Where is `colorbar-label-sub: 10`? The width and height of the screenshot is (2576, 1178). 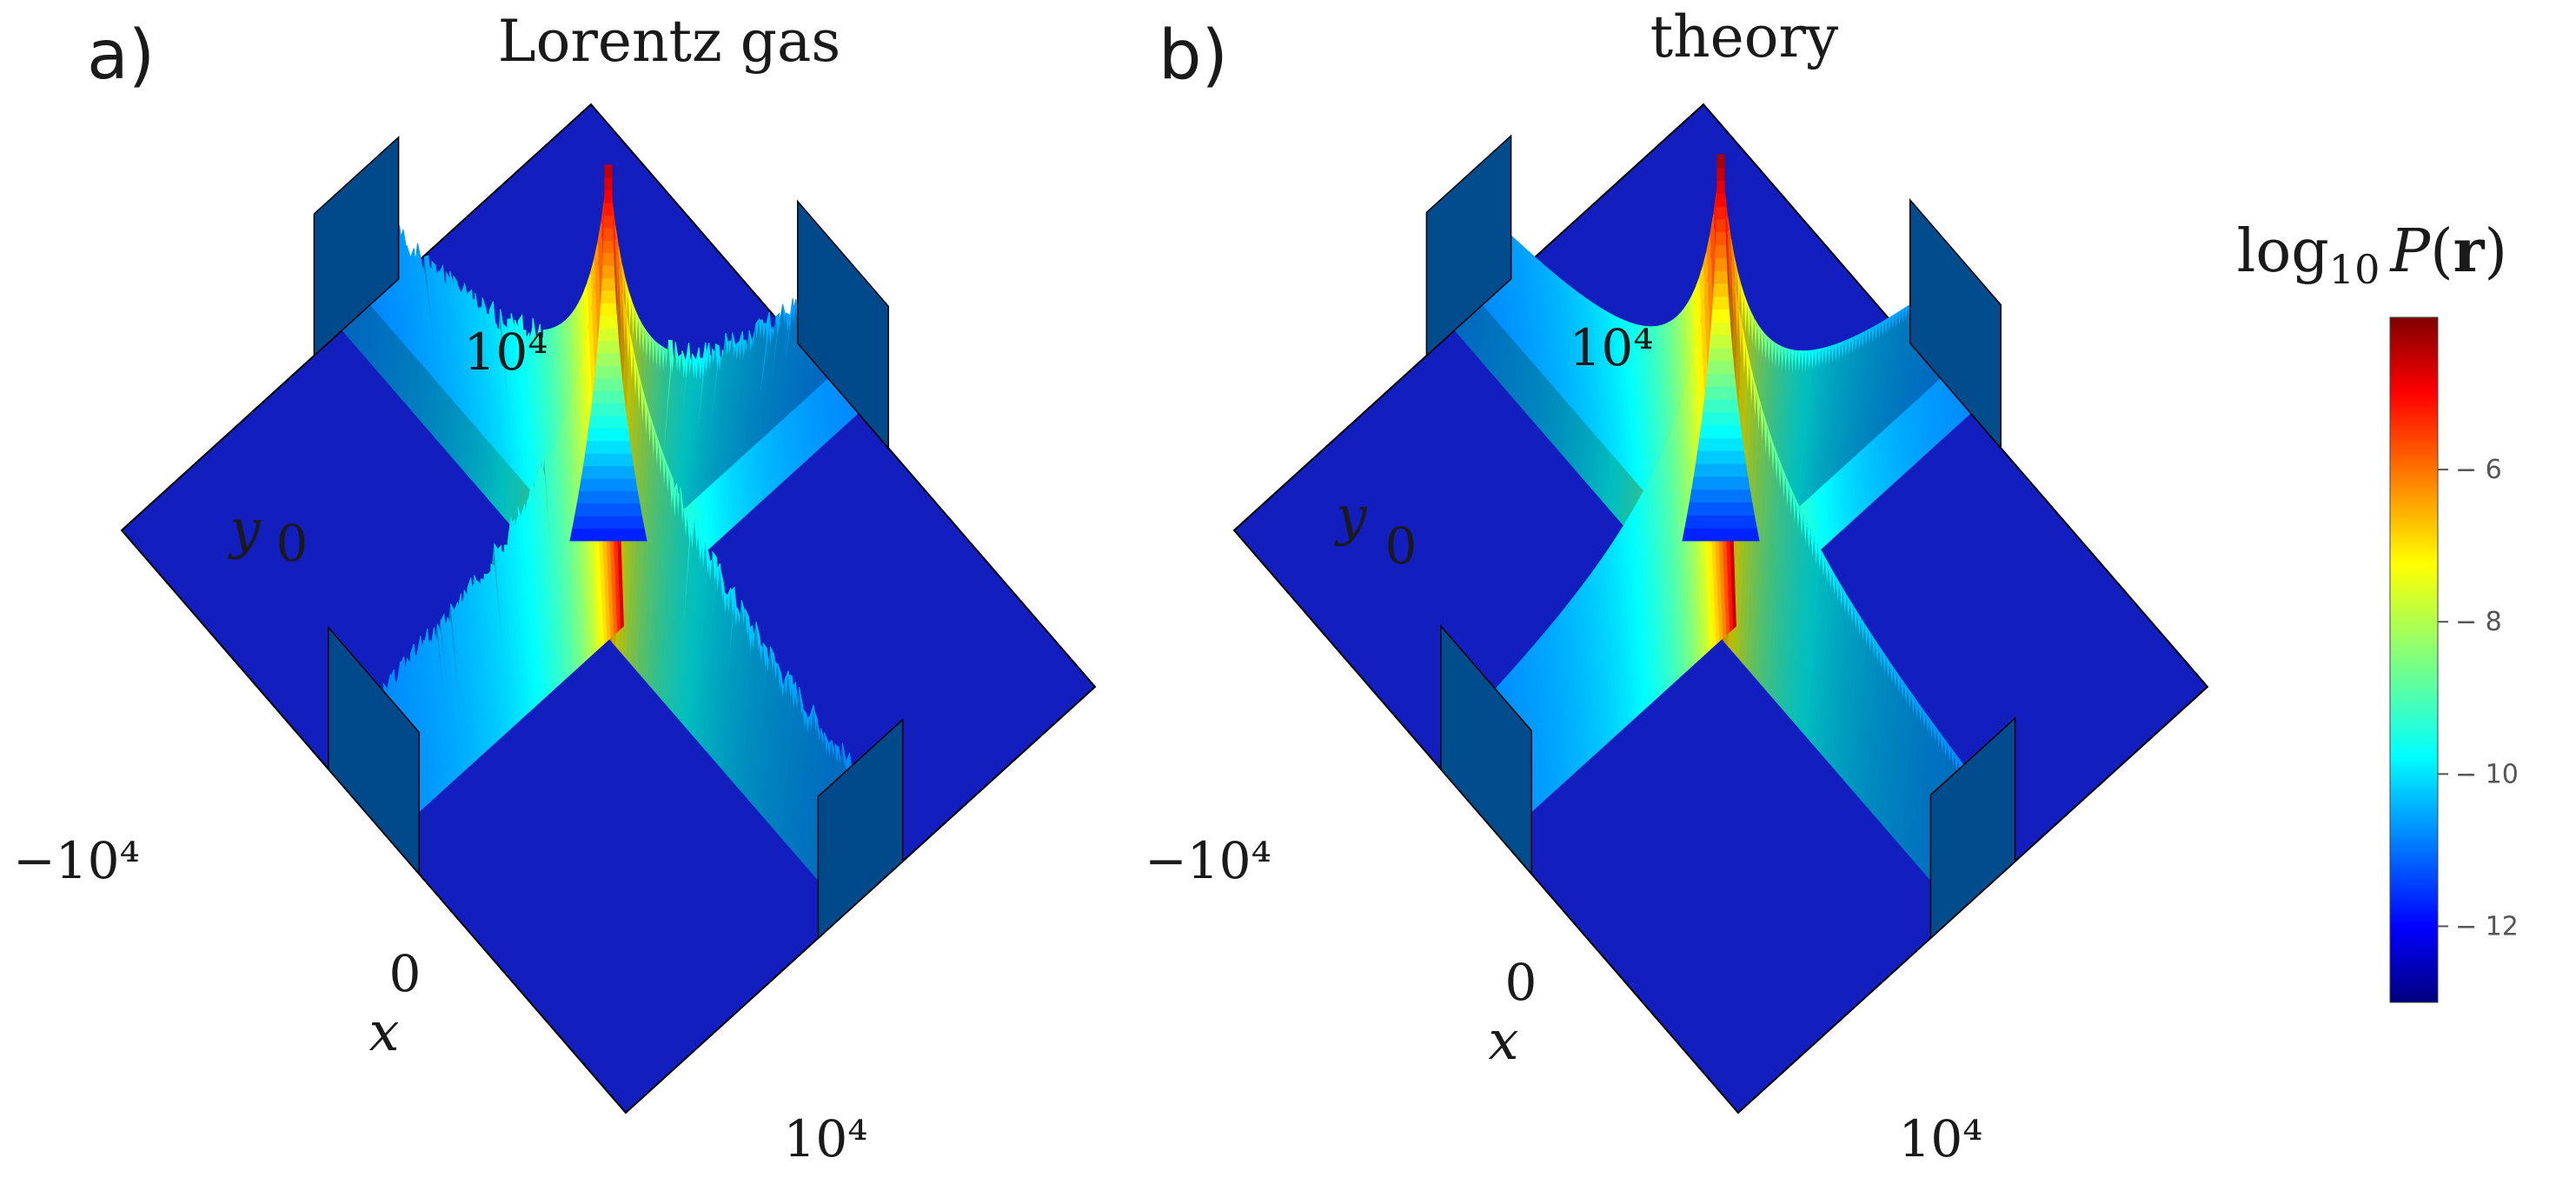
colorbar-label-sub: 10 is located at coordinates (2354, 269).